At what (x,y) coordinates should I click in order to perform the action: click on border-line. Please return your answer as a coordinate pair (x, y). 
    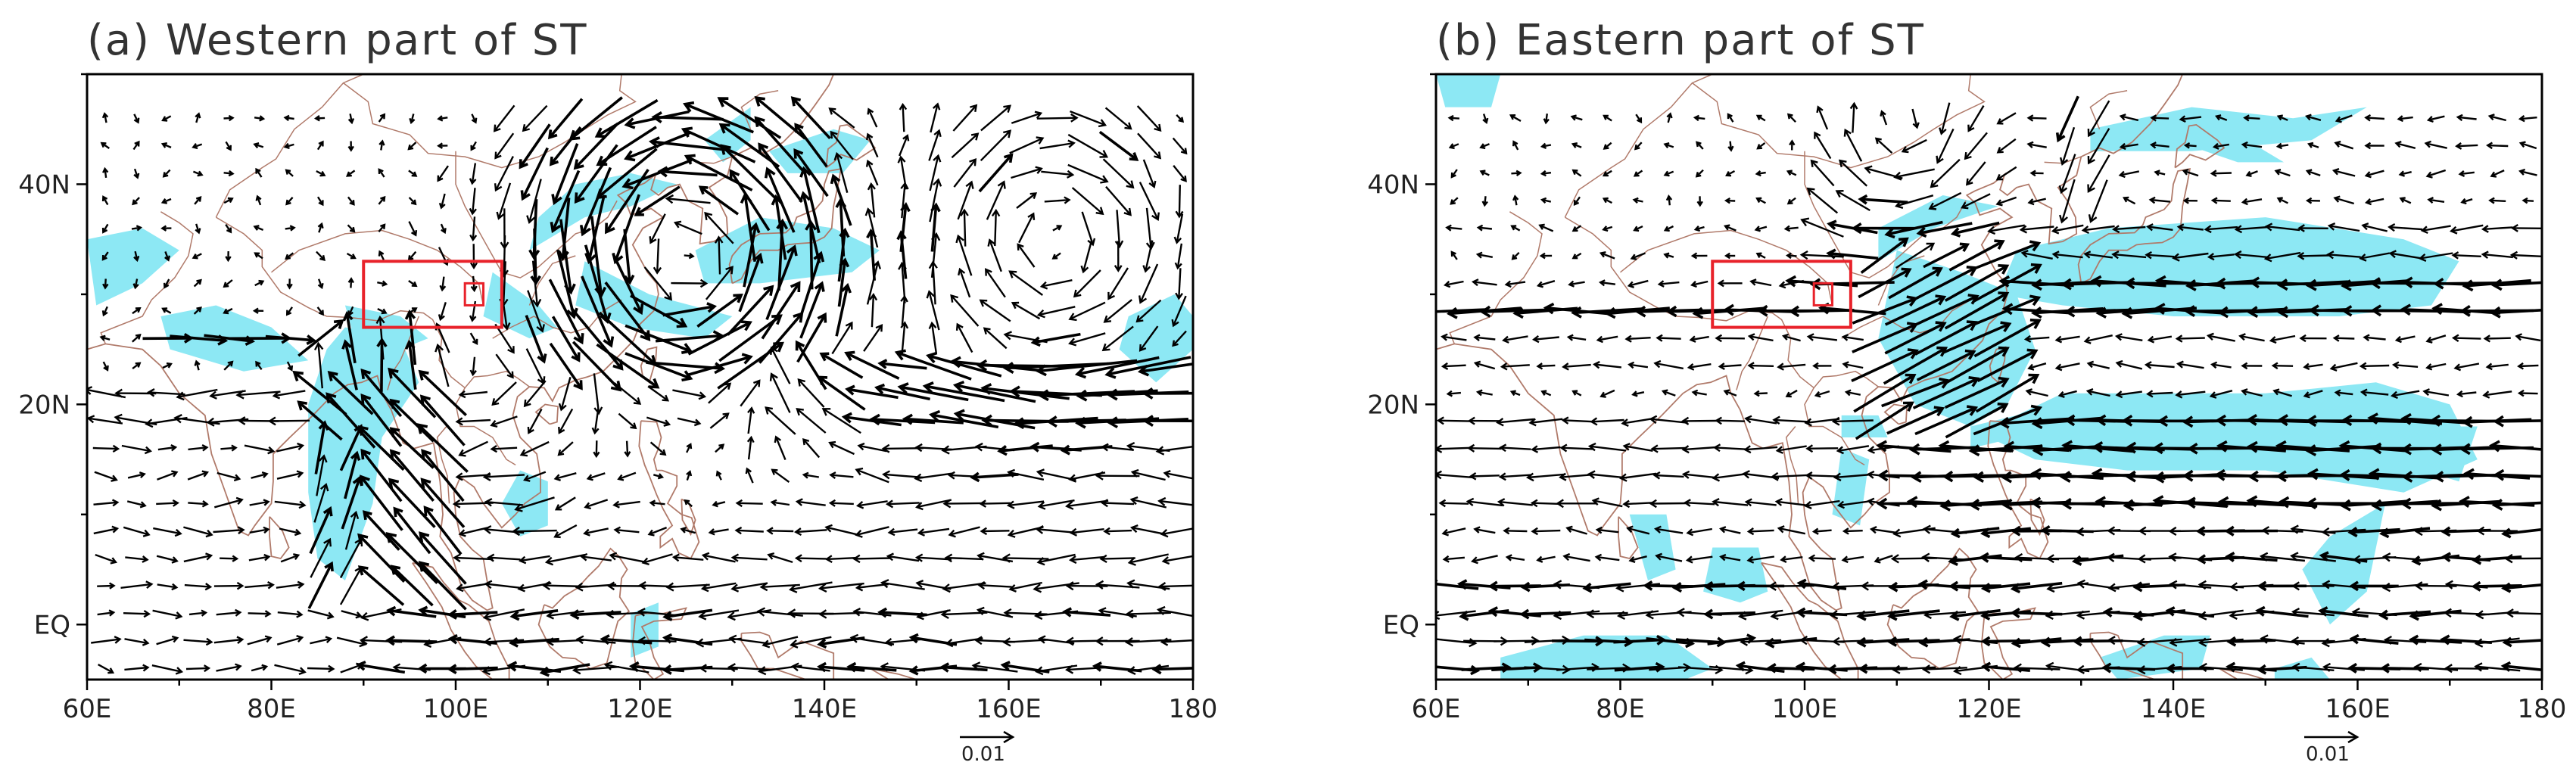
    Looking at the image, I should click on (1496, 277).